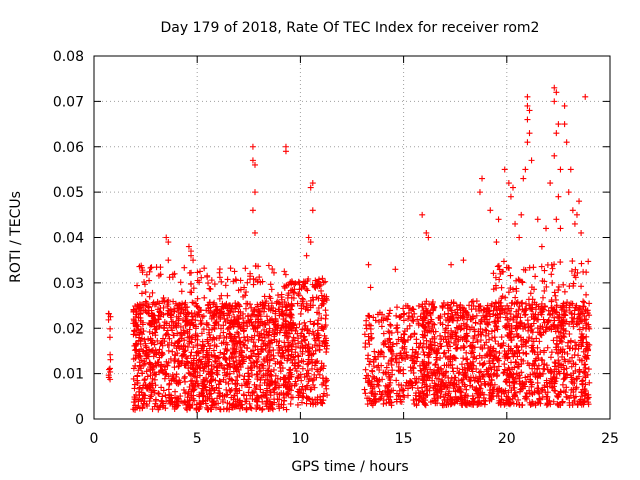 The height and width of the screenshot is (480, 640). What do you see at coordinates (404, 439) in the screenshot?
I see `x-tick-label: 15` at bounding box center [404, 439].